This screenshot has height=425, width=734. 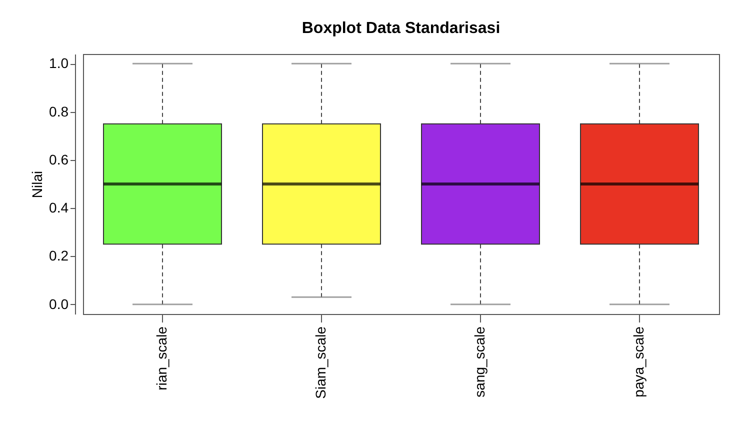 What do you see at coordinates (638, 362) in the screenshot?
I see `x-tick-label: paya_scale` at bounding box center [638, 362].